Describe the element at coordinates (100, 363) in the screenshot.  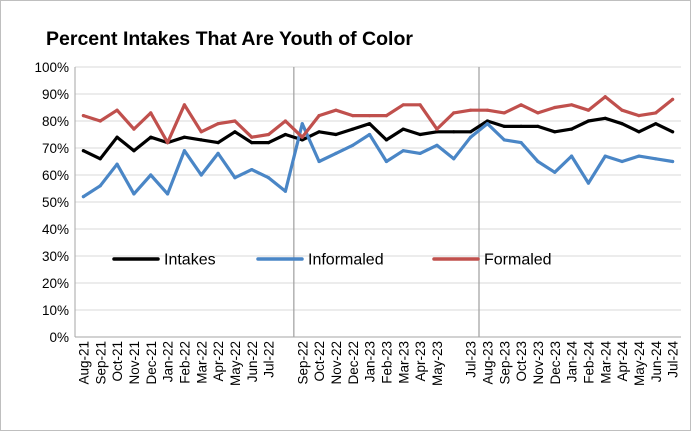
I see `x-tick-label: Sep-21` at that location.